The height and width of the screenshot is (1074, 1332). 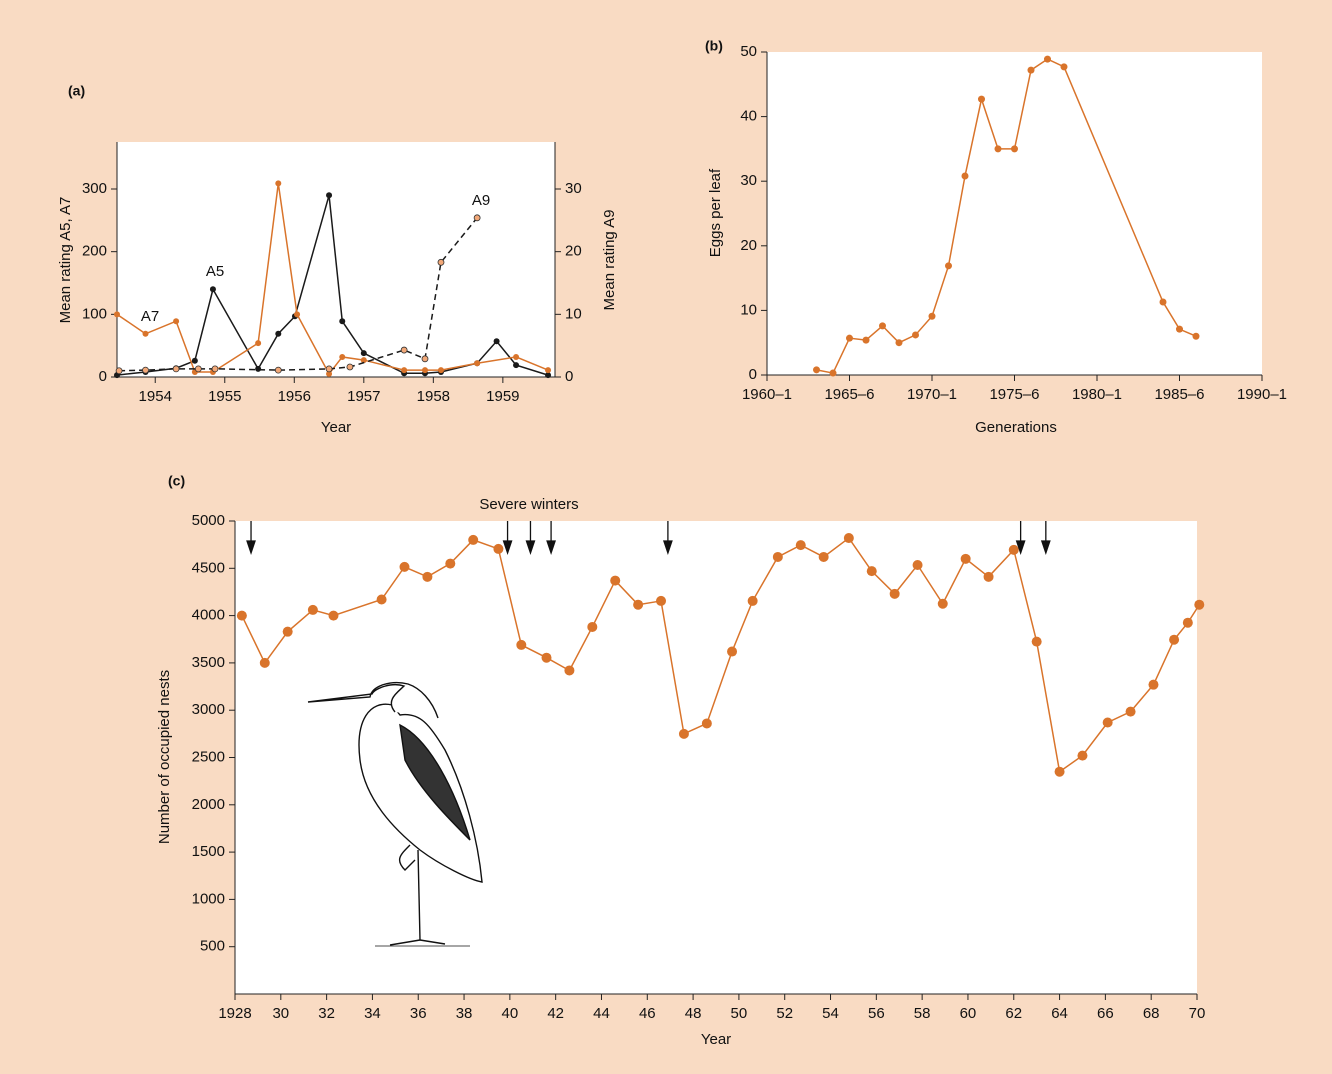 What do you see at coordinates (150, 316) in the screenshot?
I see `series-label: A7` at bounding box center [150, 316].